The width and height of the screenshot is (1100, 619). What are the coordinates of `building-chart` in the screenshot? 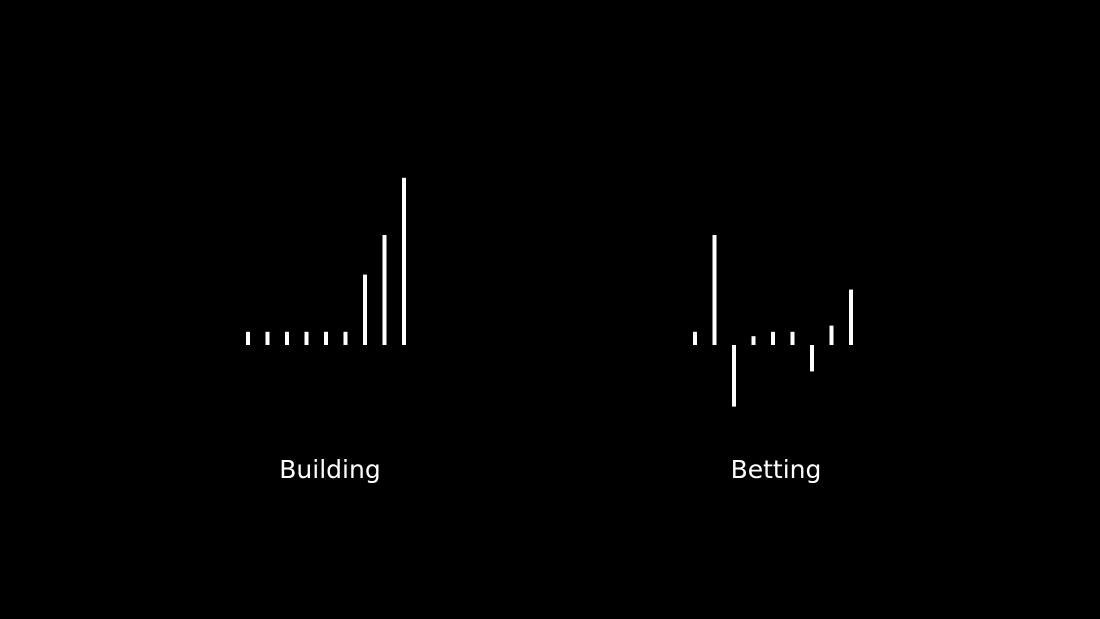 It's located at (326, 261).